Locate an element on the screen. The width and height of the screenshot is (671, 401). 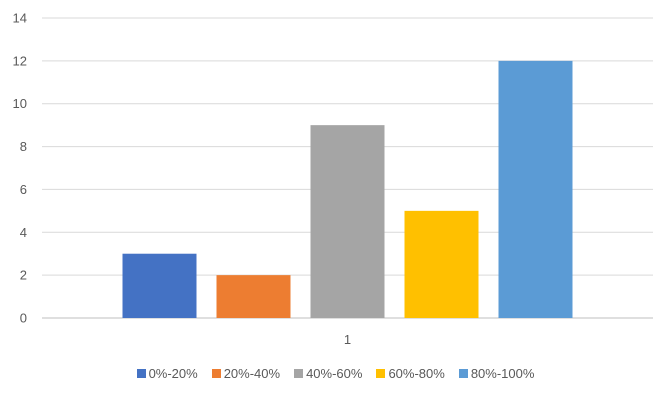
bar-40%-60% is located at coordinates (347, 222).